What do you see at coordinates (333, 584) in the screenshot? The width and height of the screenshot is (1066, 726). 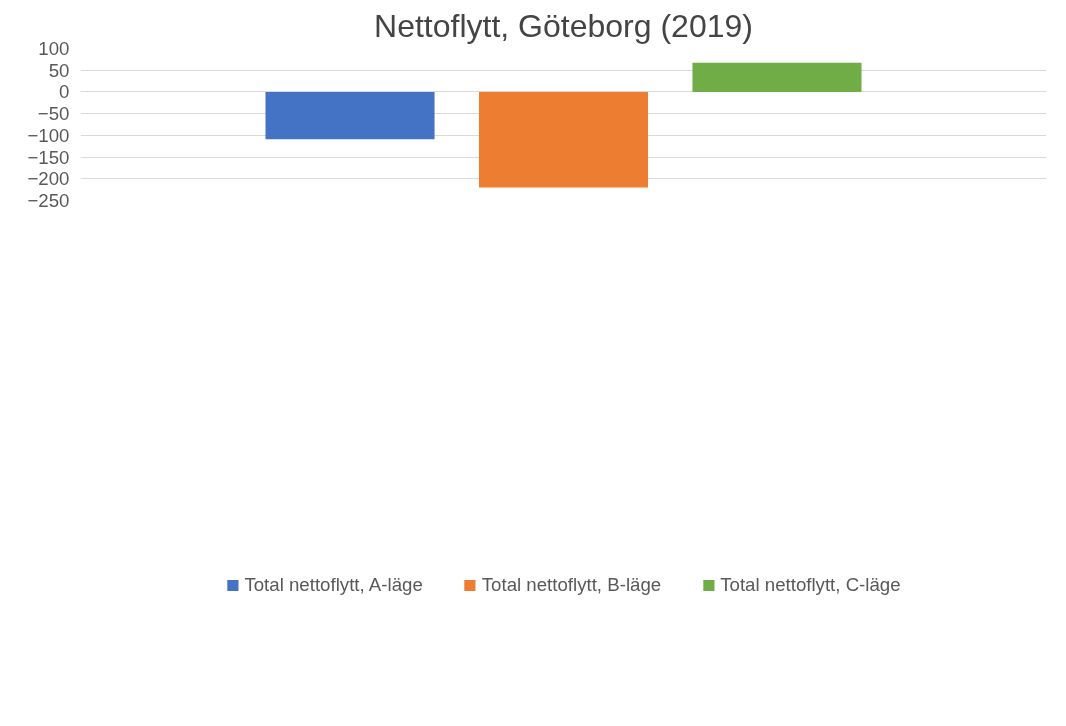 I see `legend-label: Total nettoflytt, A-läge` at bounding box center [333, 584].